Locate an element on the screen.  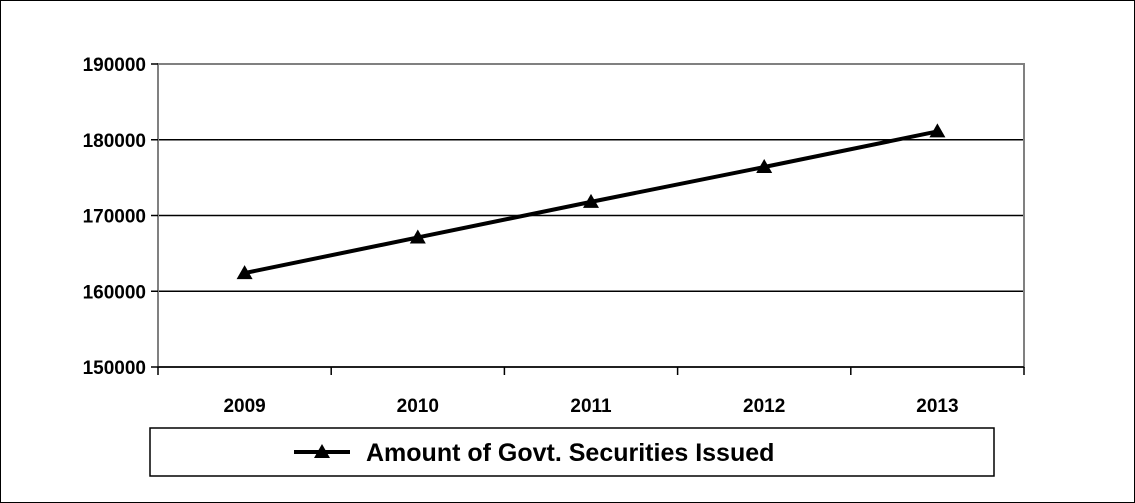
legend-label: Amount of Govt. Securities Issued is located at coordinates (570, 453).